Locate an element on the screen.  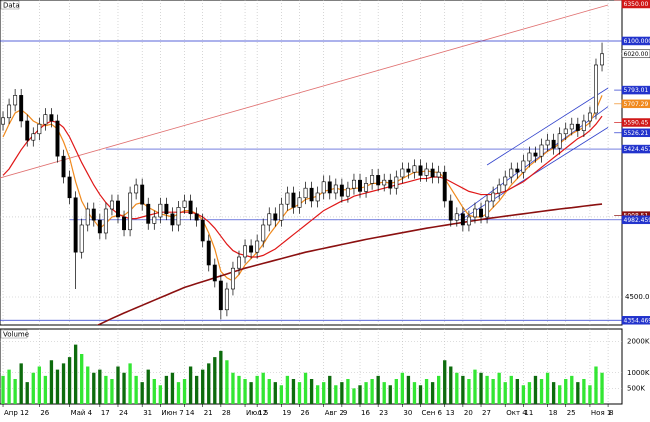
x-tick-label: 28 is located at coordinates (226, 413).